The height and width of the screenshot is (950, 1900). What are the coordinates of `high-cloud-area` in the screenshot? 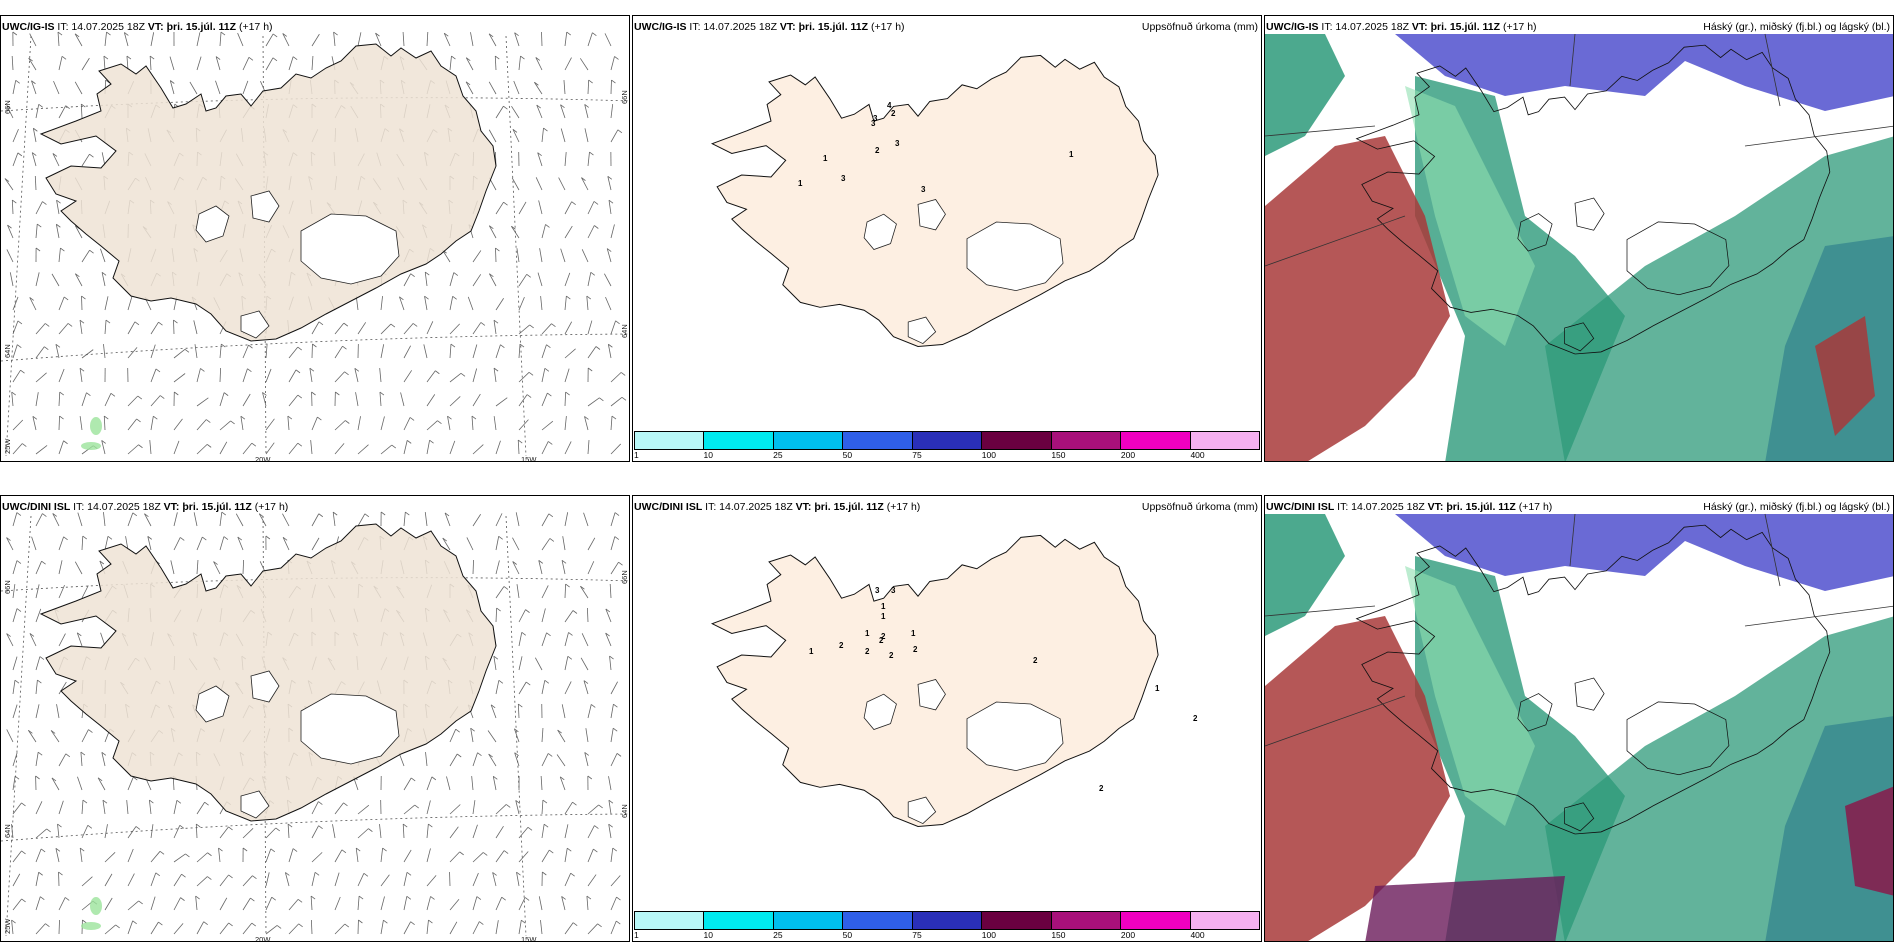 It's located at (1644, 72).